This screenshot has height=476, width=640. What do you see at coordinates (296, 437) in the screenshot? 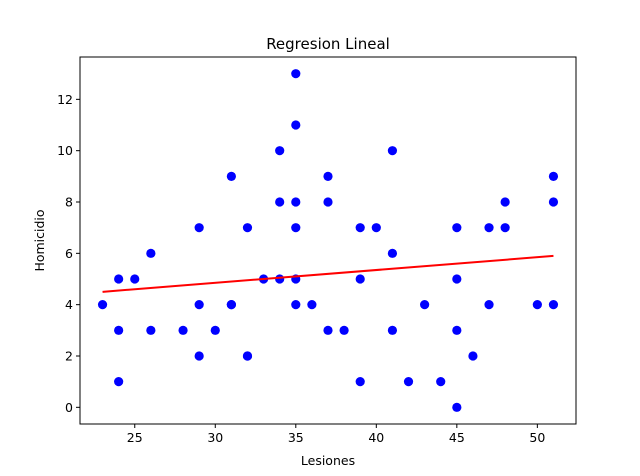
I see `x-tick-label: 35` at bounding box center [296, 437].